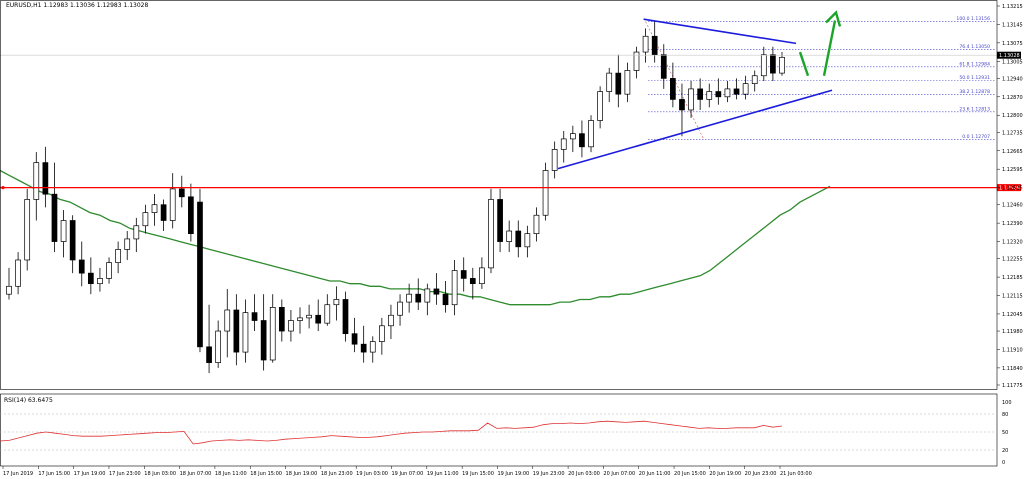  Describe the element at coordinates (725, 474) in the screenshot. I see `time-tick-label: 20 Jun 19:00` at that location.